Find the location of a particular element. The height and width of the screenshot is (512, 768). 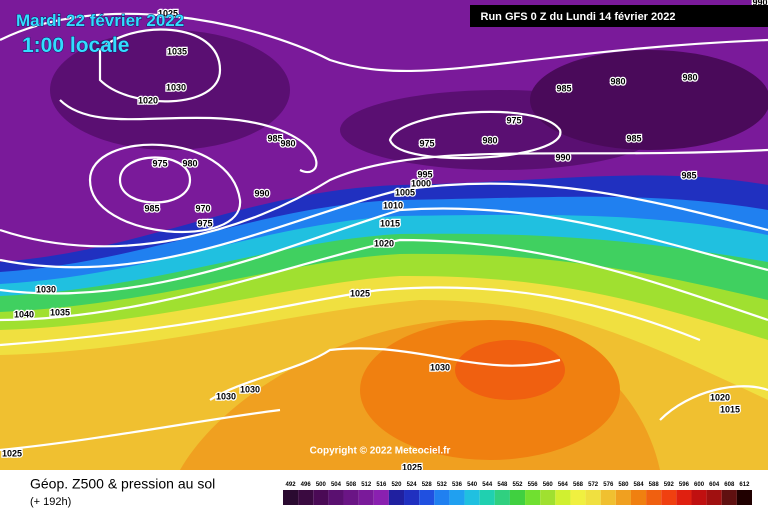

scale-label: 580 is located at coordinates (623, 485).